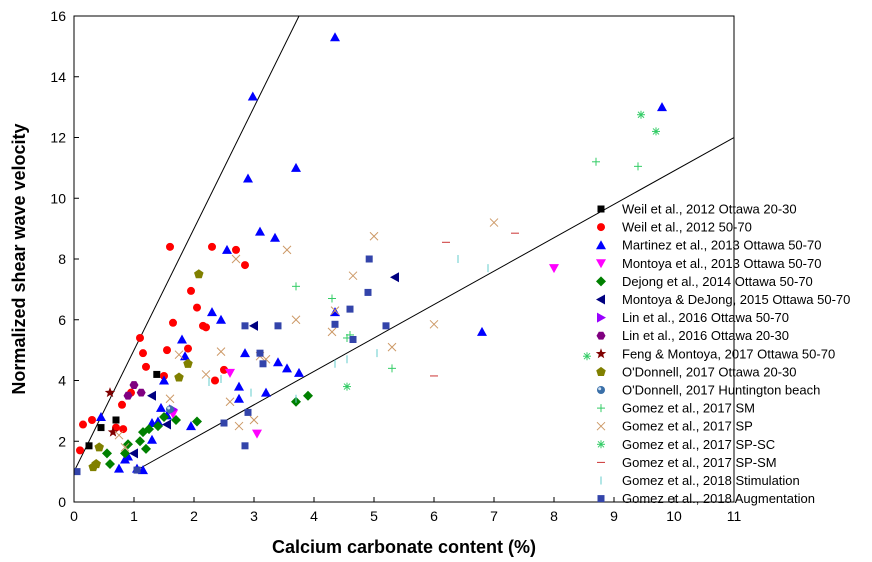 This screenshot has width=872, height=562. Describe the element at coordinates (58, 77) in the screenshot. I see `y-tick-label: 14` at that location.